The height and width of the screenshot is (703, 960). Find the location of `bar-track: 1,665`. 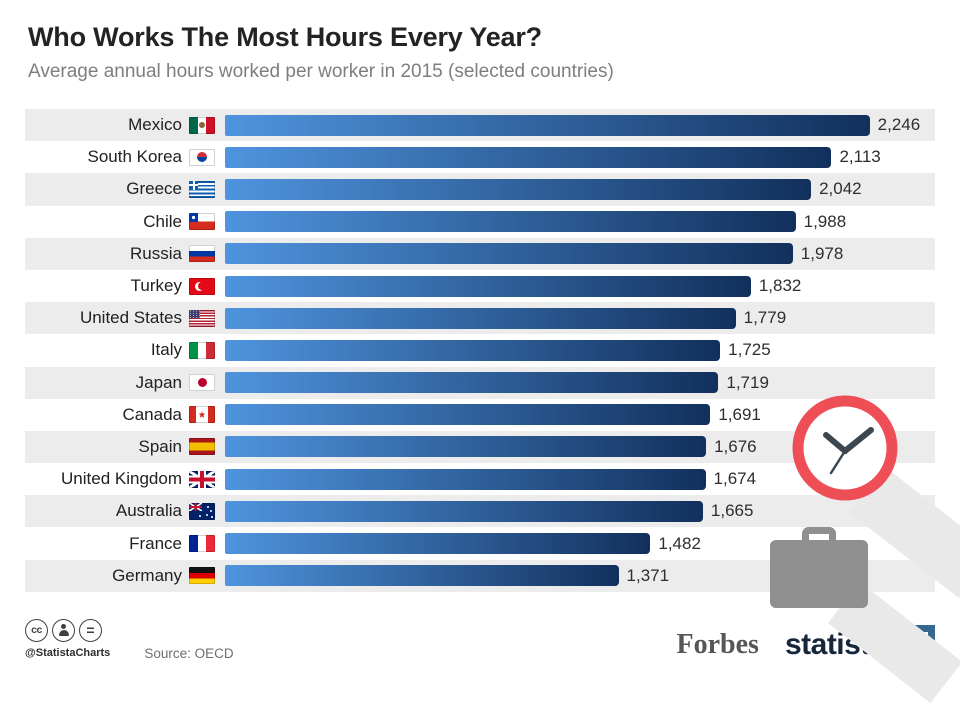

bar-track: 1,665 is located at coordinates (580, 511).